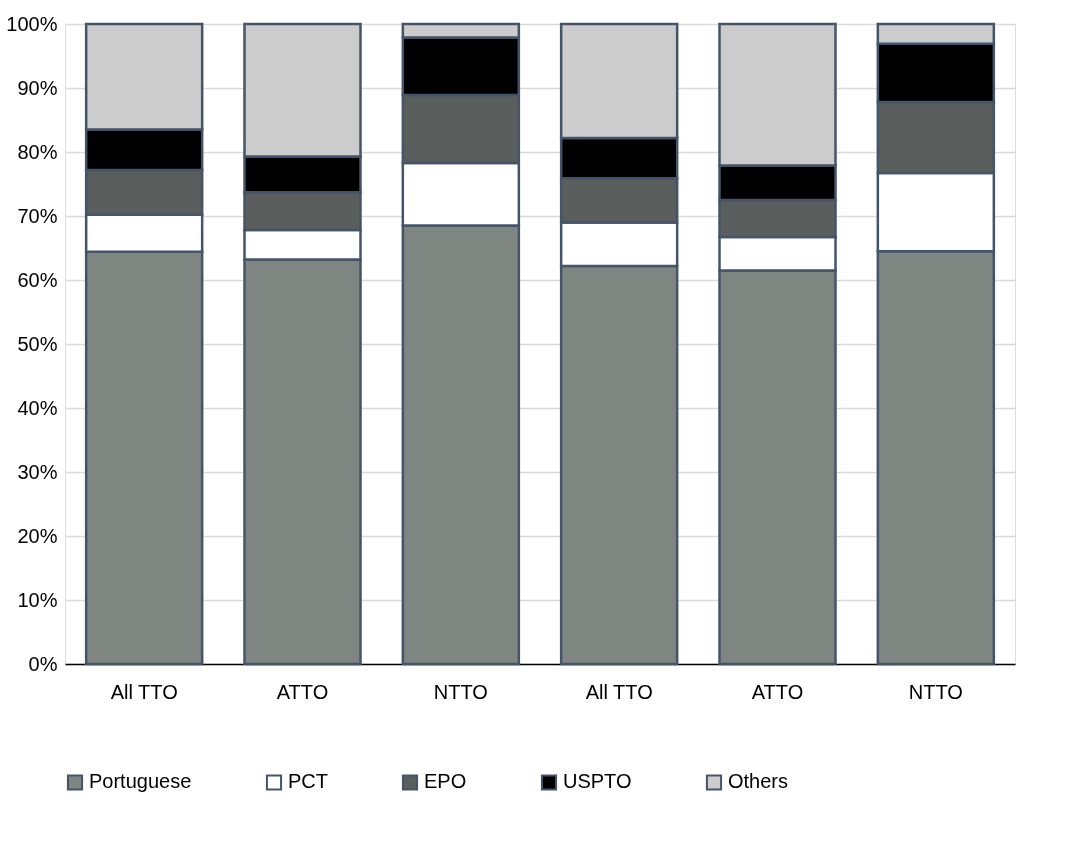 The width and height of the screenshot is (1075, 848). What do you see at coordinates (37, 215) in the screenshot?
I see `y-tick-label: 70%` at bounding box center [37, 215].